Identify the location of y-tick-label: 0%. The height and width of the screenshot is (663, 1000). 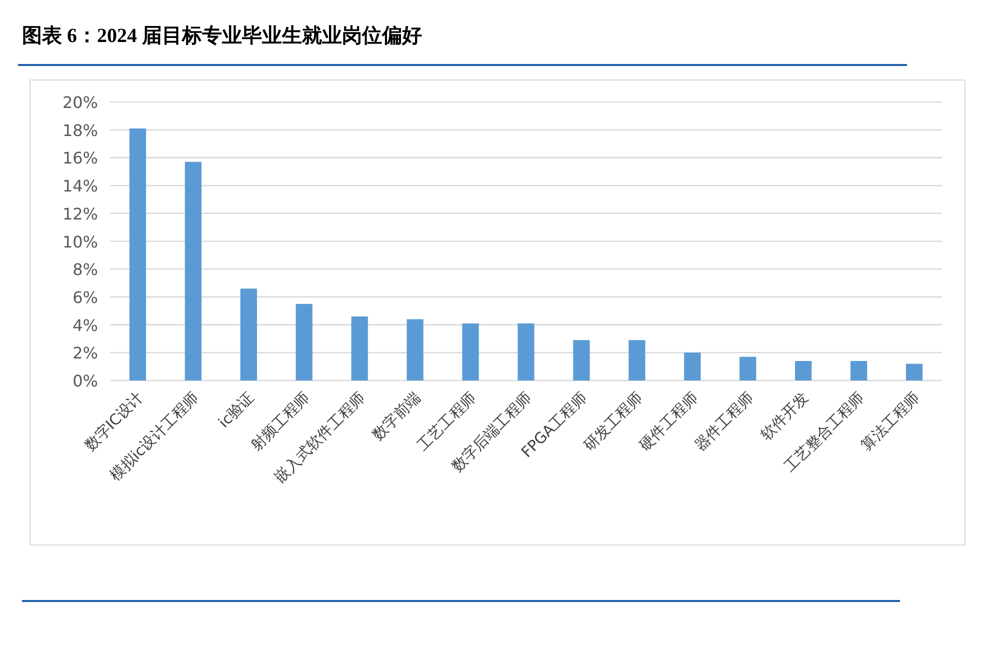
(85, 381).